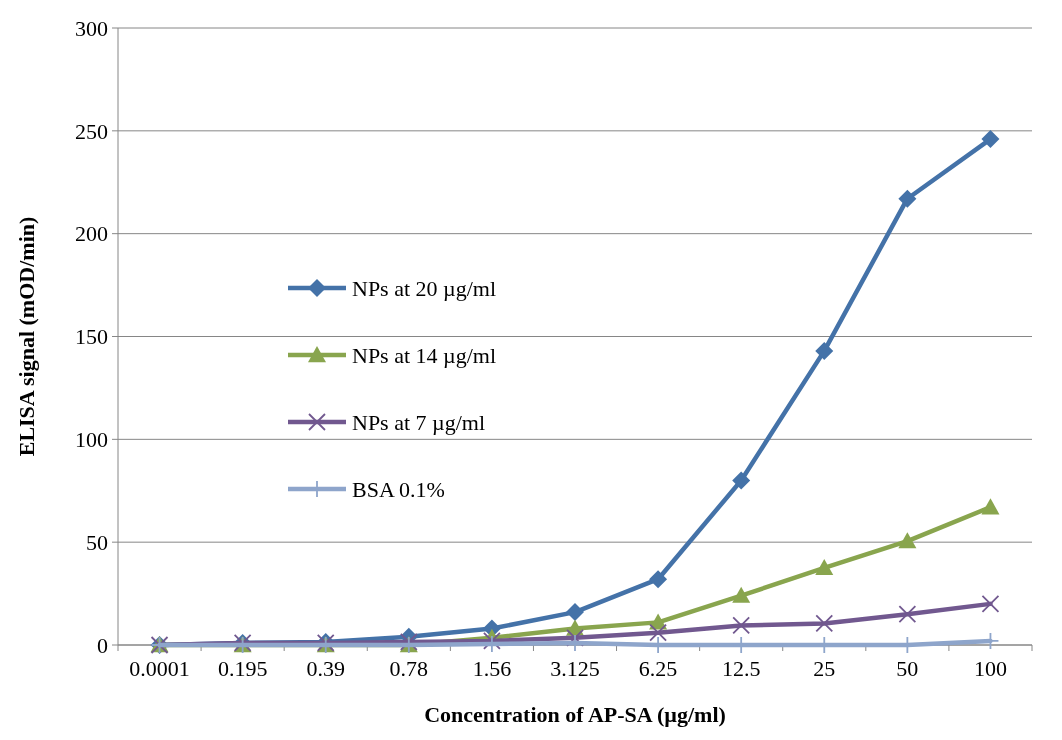 The width and height of the screenshot is (1062, 740). Describe the element at coordinates (741, 668) in the screenshot. I see `x-tick-label: 12.5` at that location.